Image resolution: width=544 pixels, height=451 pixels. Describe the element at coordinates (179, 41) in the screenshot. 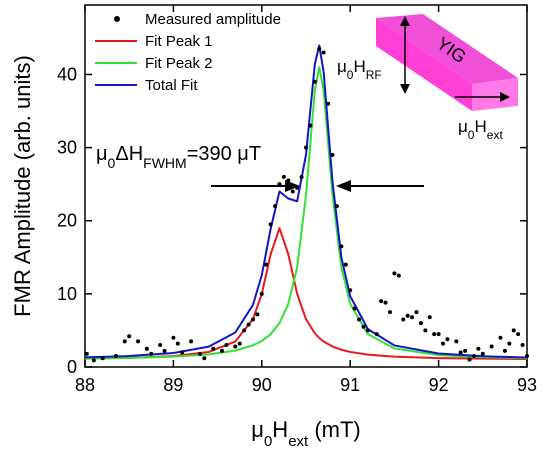

I see `legend-label: Fit Peak 1` at that location.